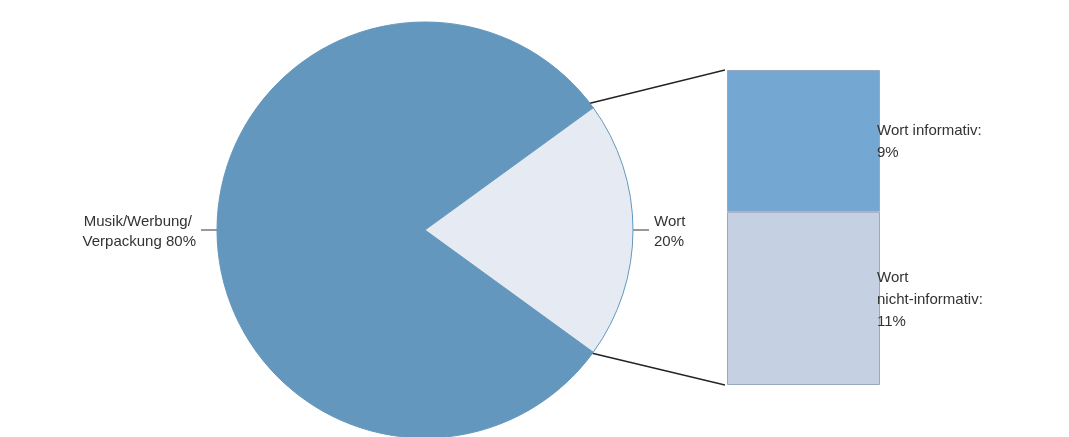 This screenshot has height=437, width=1069. What do you see at coordinates (139, 230) in the screenshot?
I see `slice-label: Musik/Werbung/ Verpackung 80%` at bounding box center [139, 230].